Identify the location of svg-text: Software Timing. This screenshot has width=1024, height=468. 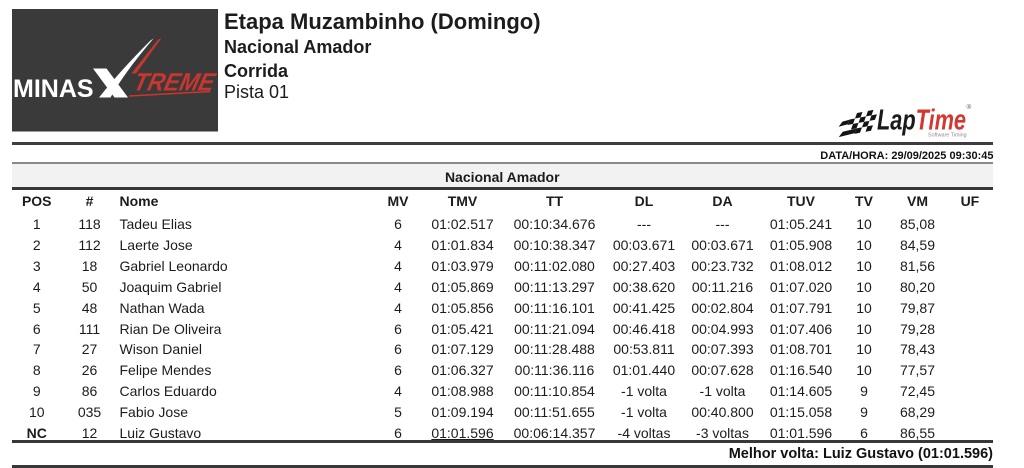
(947, 135).